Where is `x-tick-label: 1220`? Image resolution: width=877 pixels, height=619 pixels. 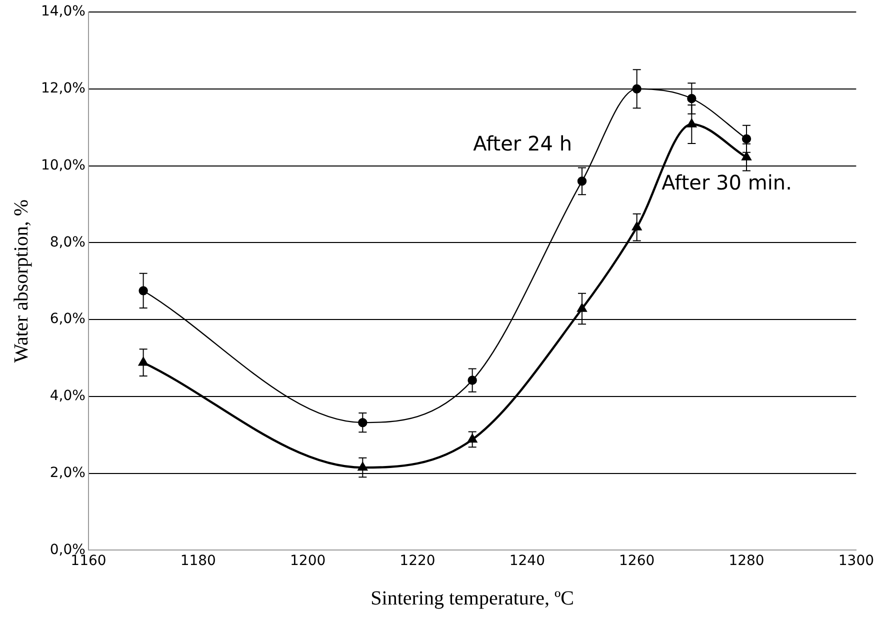 x-tick-label: 1220 is located at coordinates (418, 561).